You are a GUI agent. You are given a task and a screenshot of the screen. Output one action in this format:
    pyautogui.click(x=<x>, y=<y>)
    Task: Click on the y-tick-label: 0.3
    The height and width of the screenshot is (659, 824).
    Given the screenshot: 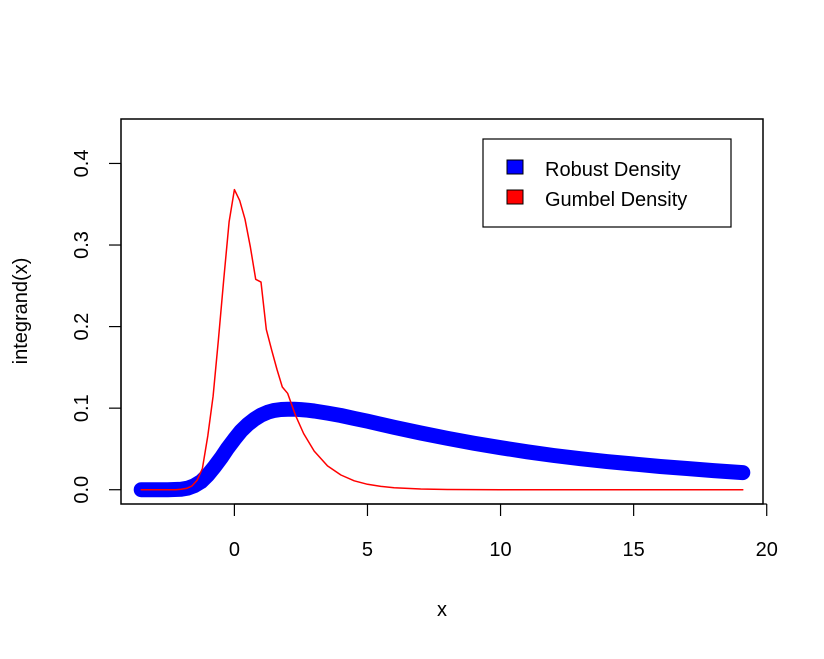 What is the action you would take?
    pyautogui.click(x=82, y=245)
    